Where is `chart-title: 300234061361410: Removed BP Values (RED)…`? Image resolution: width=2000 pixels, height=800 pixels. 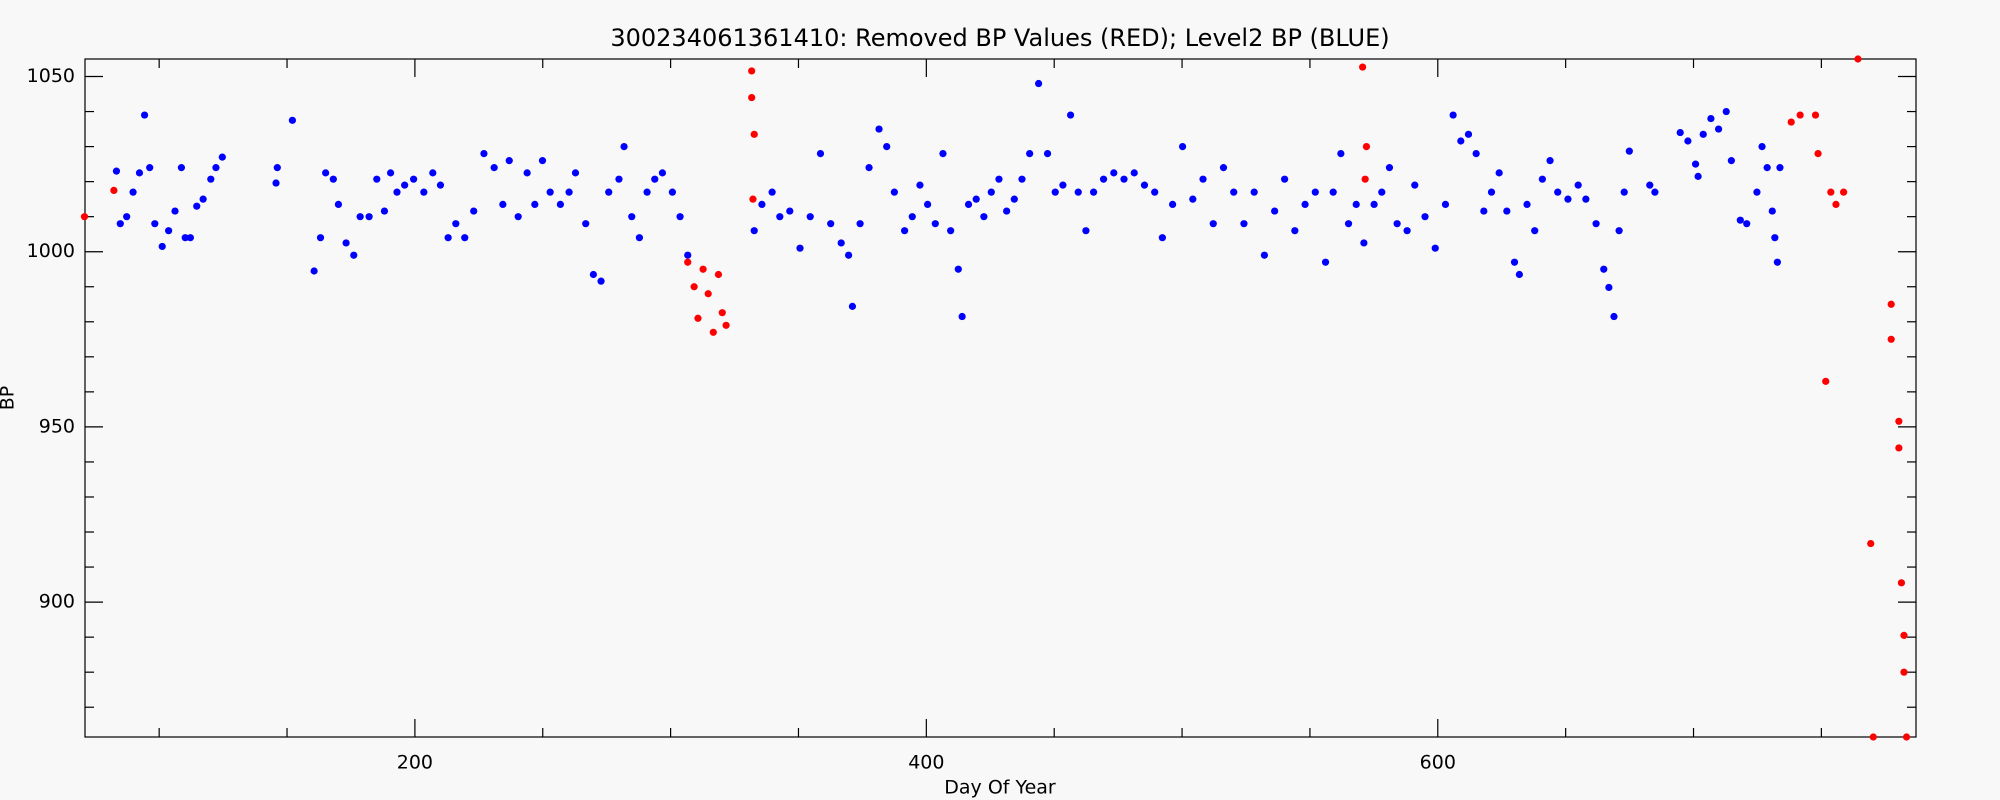
chart-title: 300234061361410: Removed BP Values (RED)… is located at coordinates (999, 38).